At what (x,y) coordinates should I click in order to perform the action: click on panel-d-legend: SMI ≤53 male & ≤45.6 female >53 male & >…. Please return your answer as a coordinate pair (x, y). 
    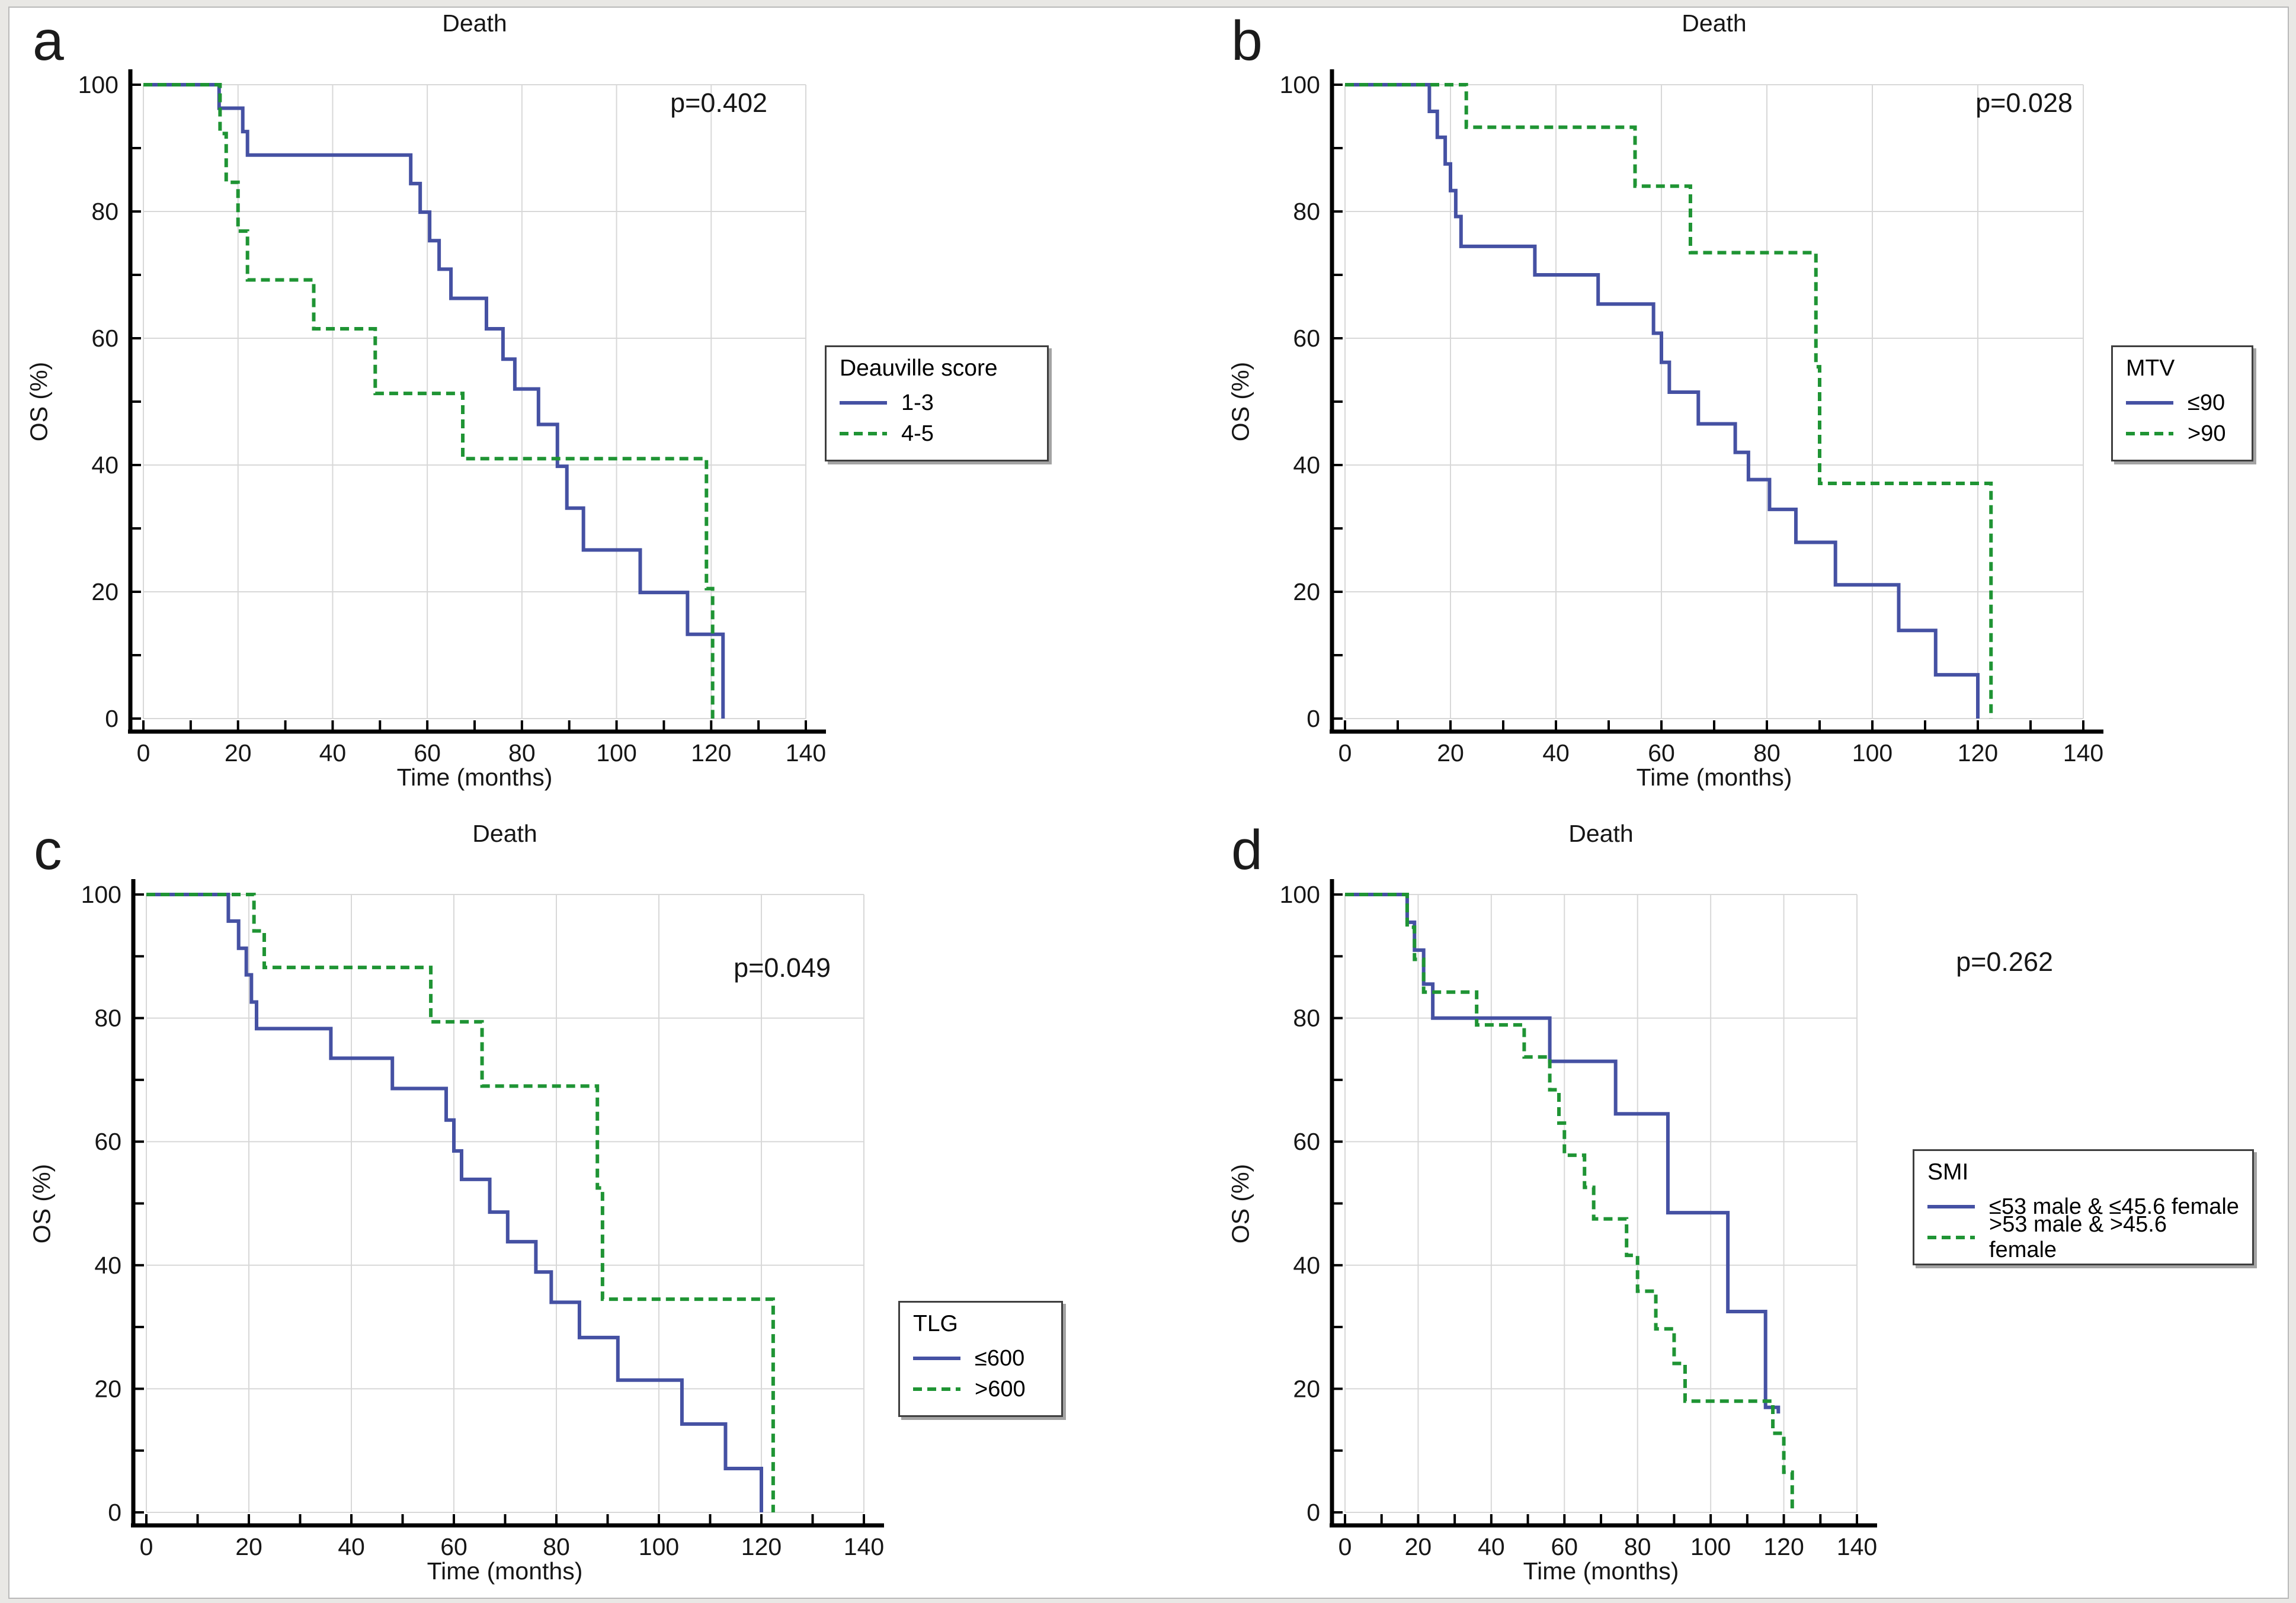
    Looking at the image, I should click on (2083, 1207).